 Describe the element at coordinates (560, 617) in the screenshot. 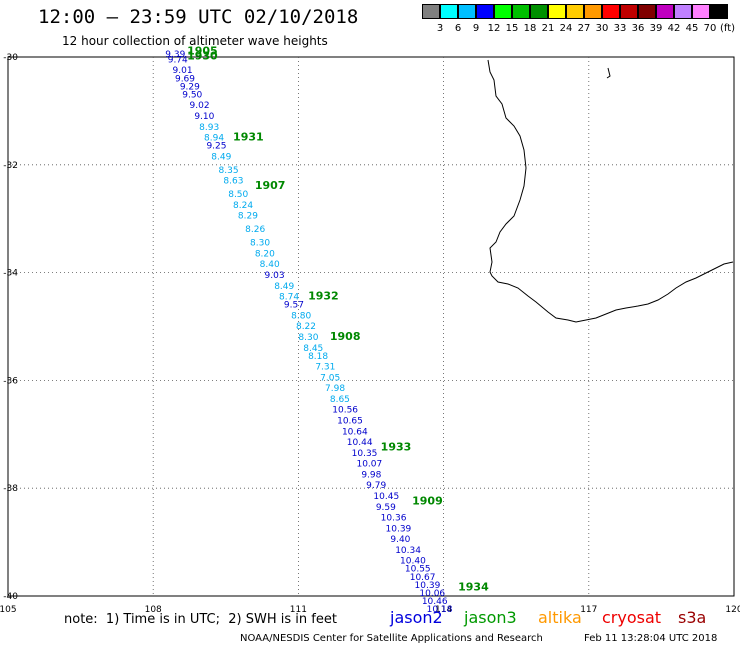

I see `satellite-legend-item: altika` at that location.